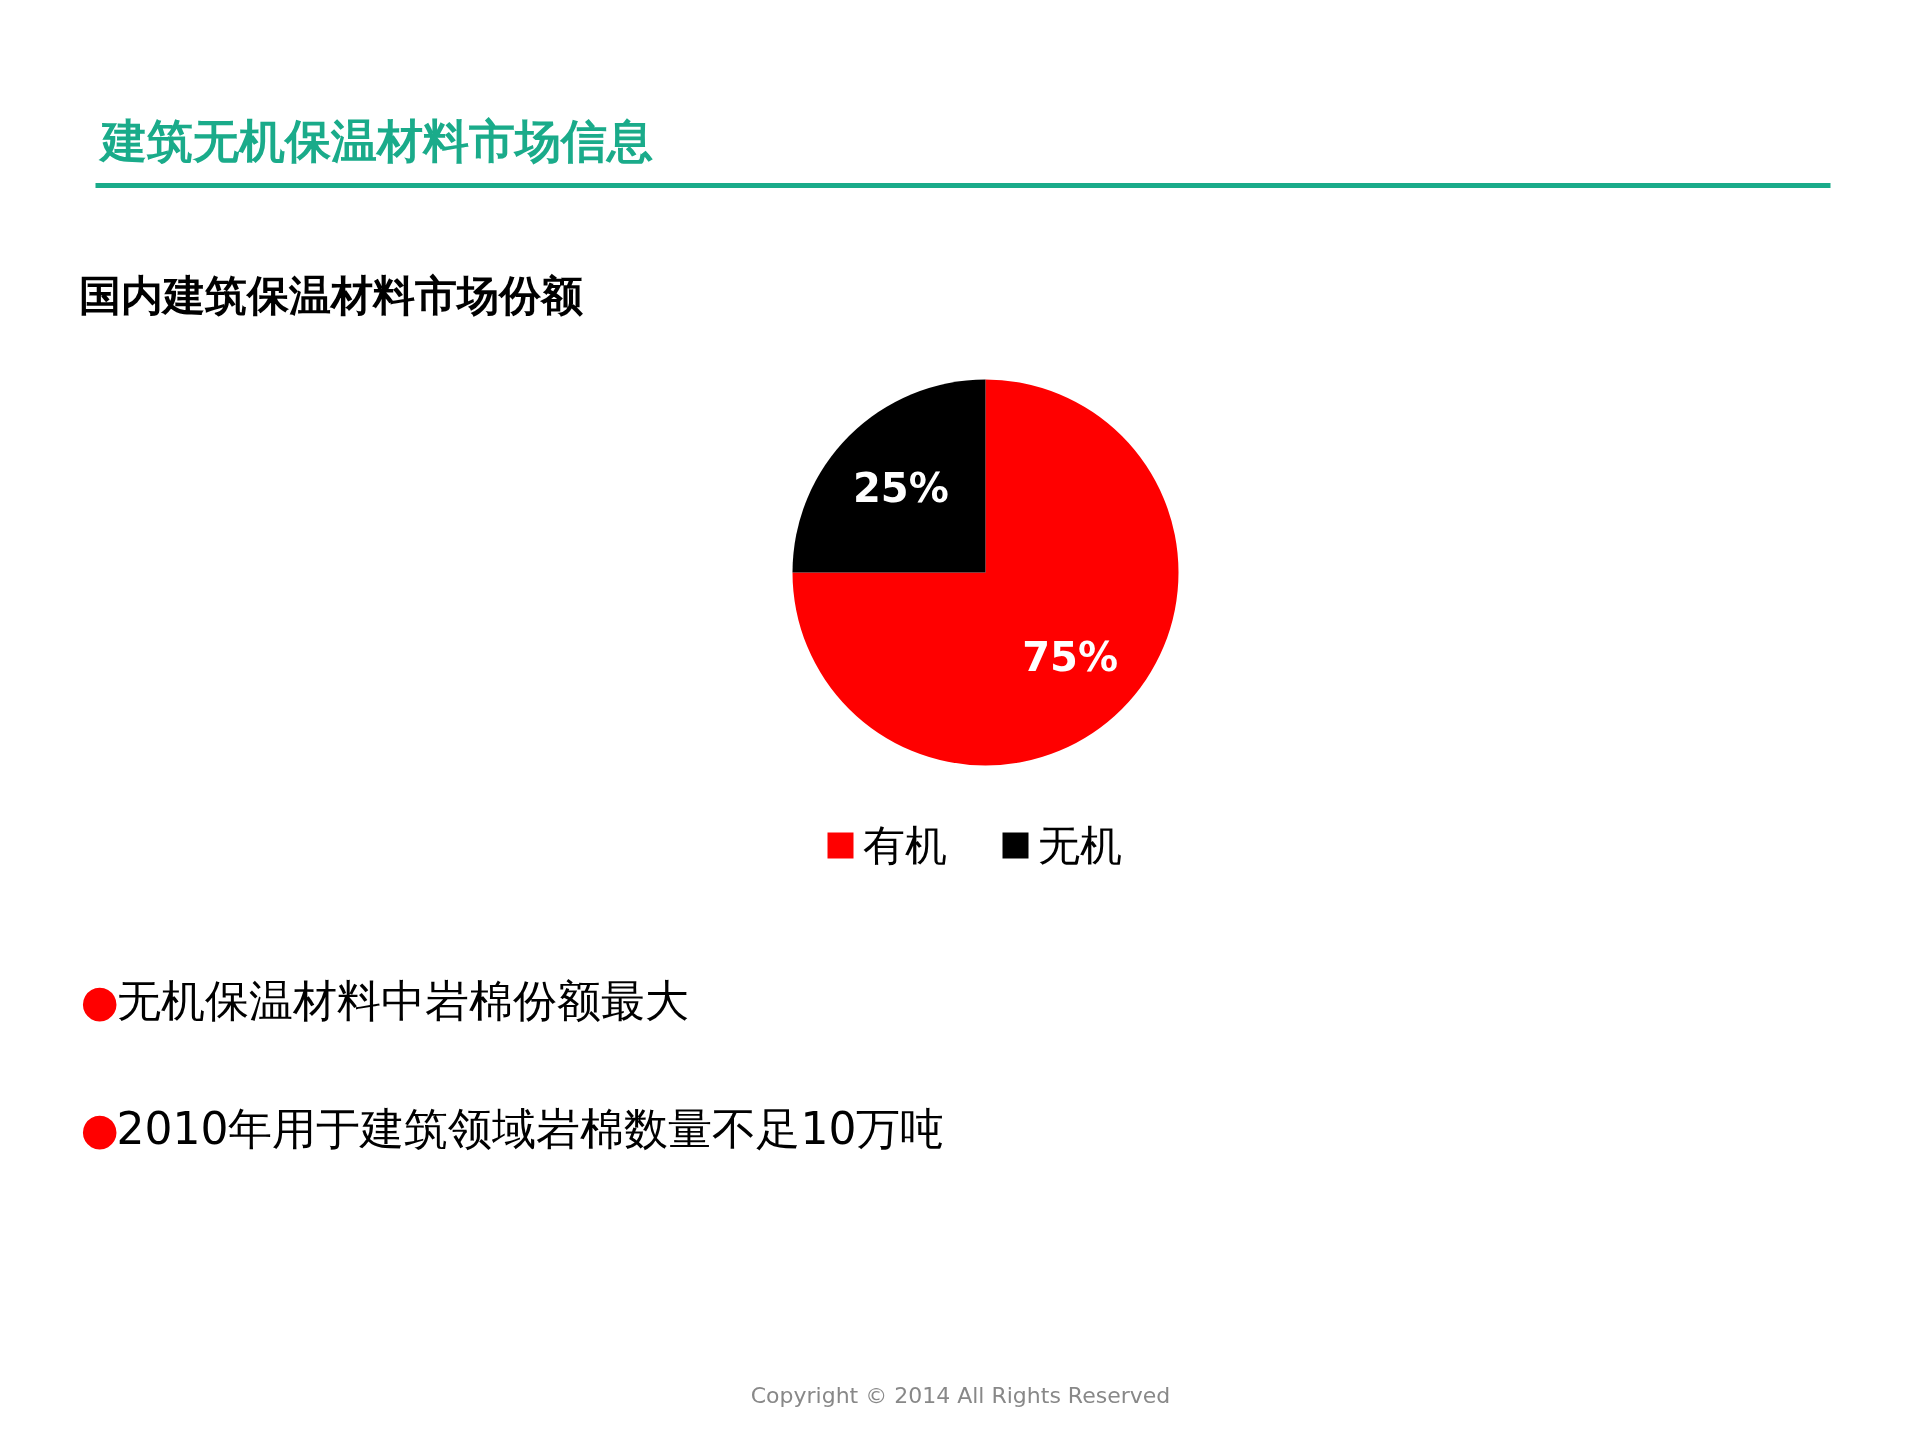 The width and height of the screenshot is (1920, 1440). What do you see at coordinates (1070, 657) in the screenshot?
I see `data-label: 75%` at bounding box center [1070, 657].